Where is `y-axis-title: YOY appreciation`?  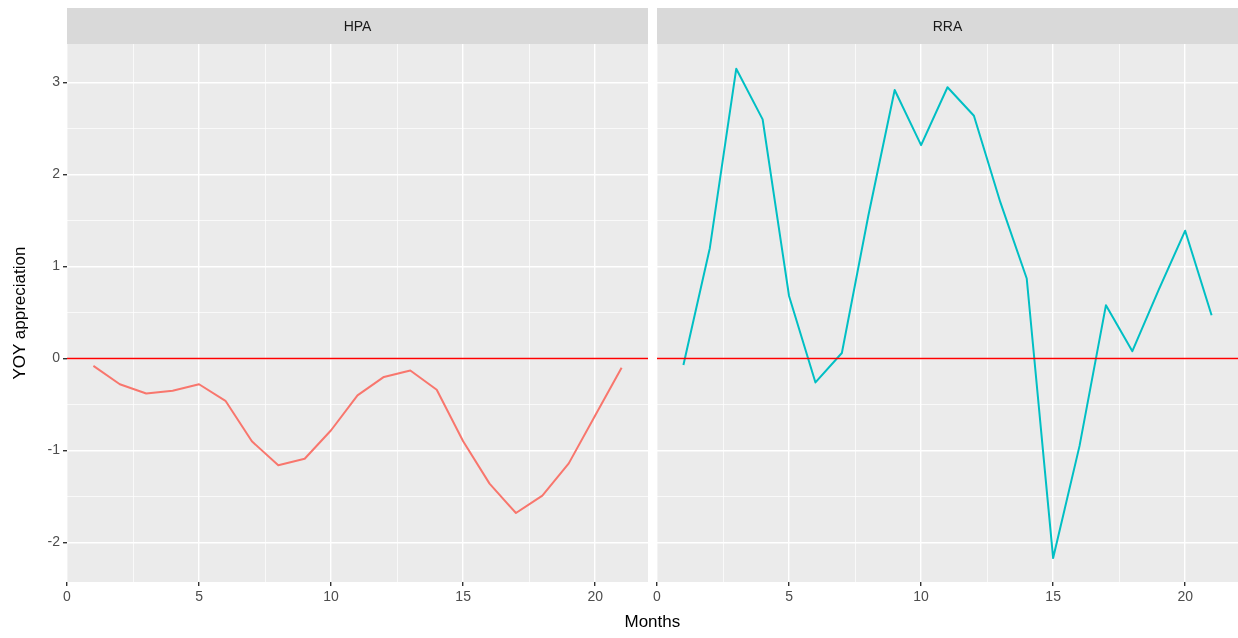
y-axis-title: YOY appreciation is located at coordinates (19, 313).